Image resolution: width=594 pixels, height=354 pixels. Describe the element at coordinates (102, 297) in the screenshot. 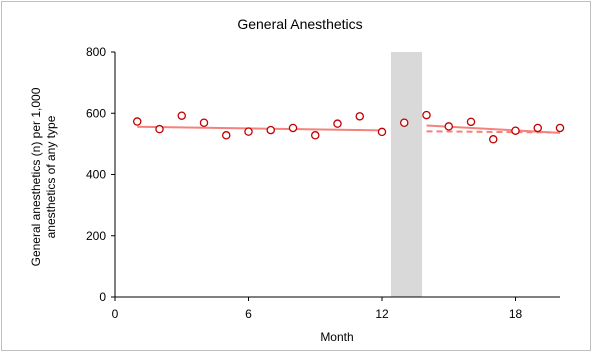

I see `y-tick-label: 0` at that location.